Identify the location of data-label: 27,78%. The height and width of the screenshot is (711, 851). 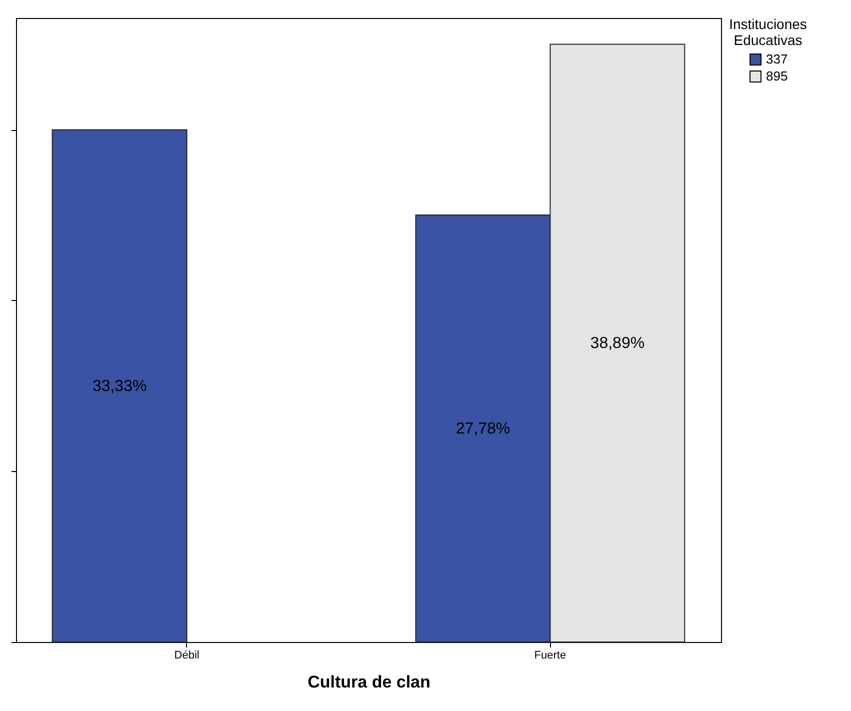
(483, 429).